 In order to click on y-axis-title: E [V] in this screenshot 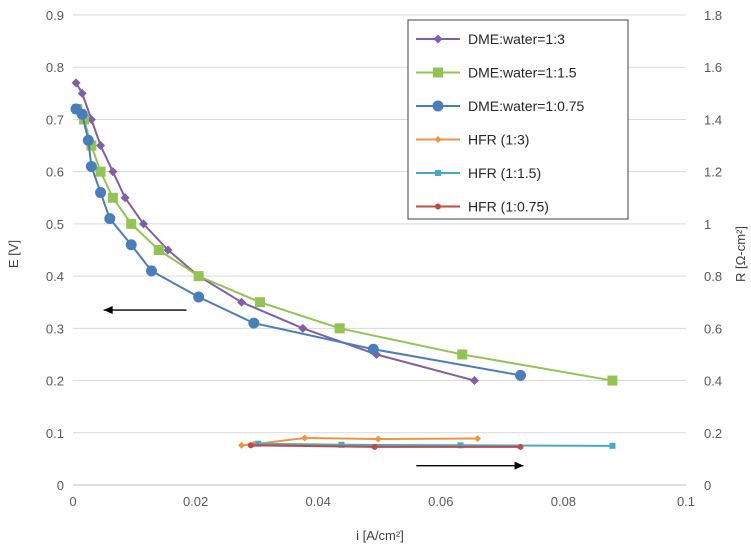, I will do `click(13, 254)`.